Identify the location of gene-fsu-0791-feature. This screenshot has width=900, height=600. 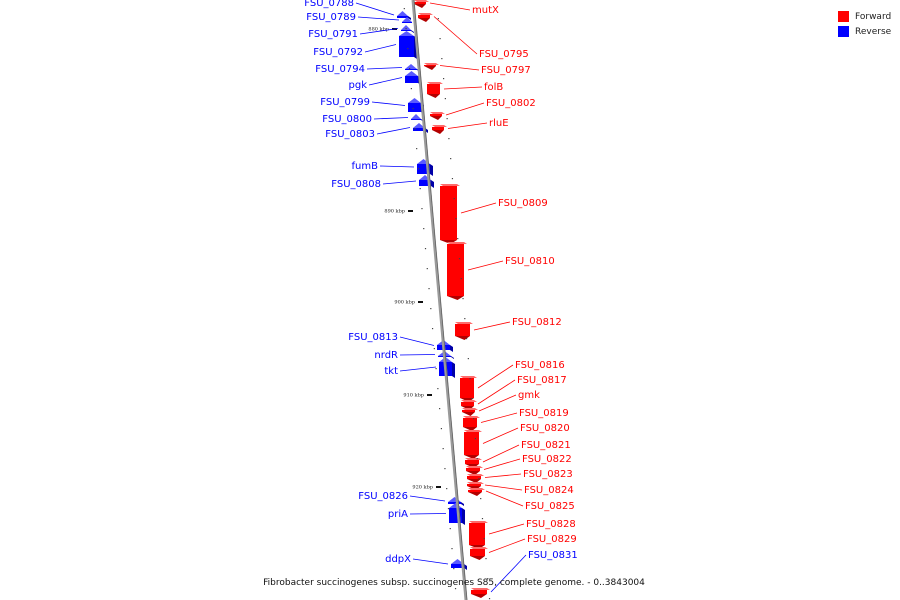
(407, 29).